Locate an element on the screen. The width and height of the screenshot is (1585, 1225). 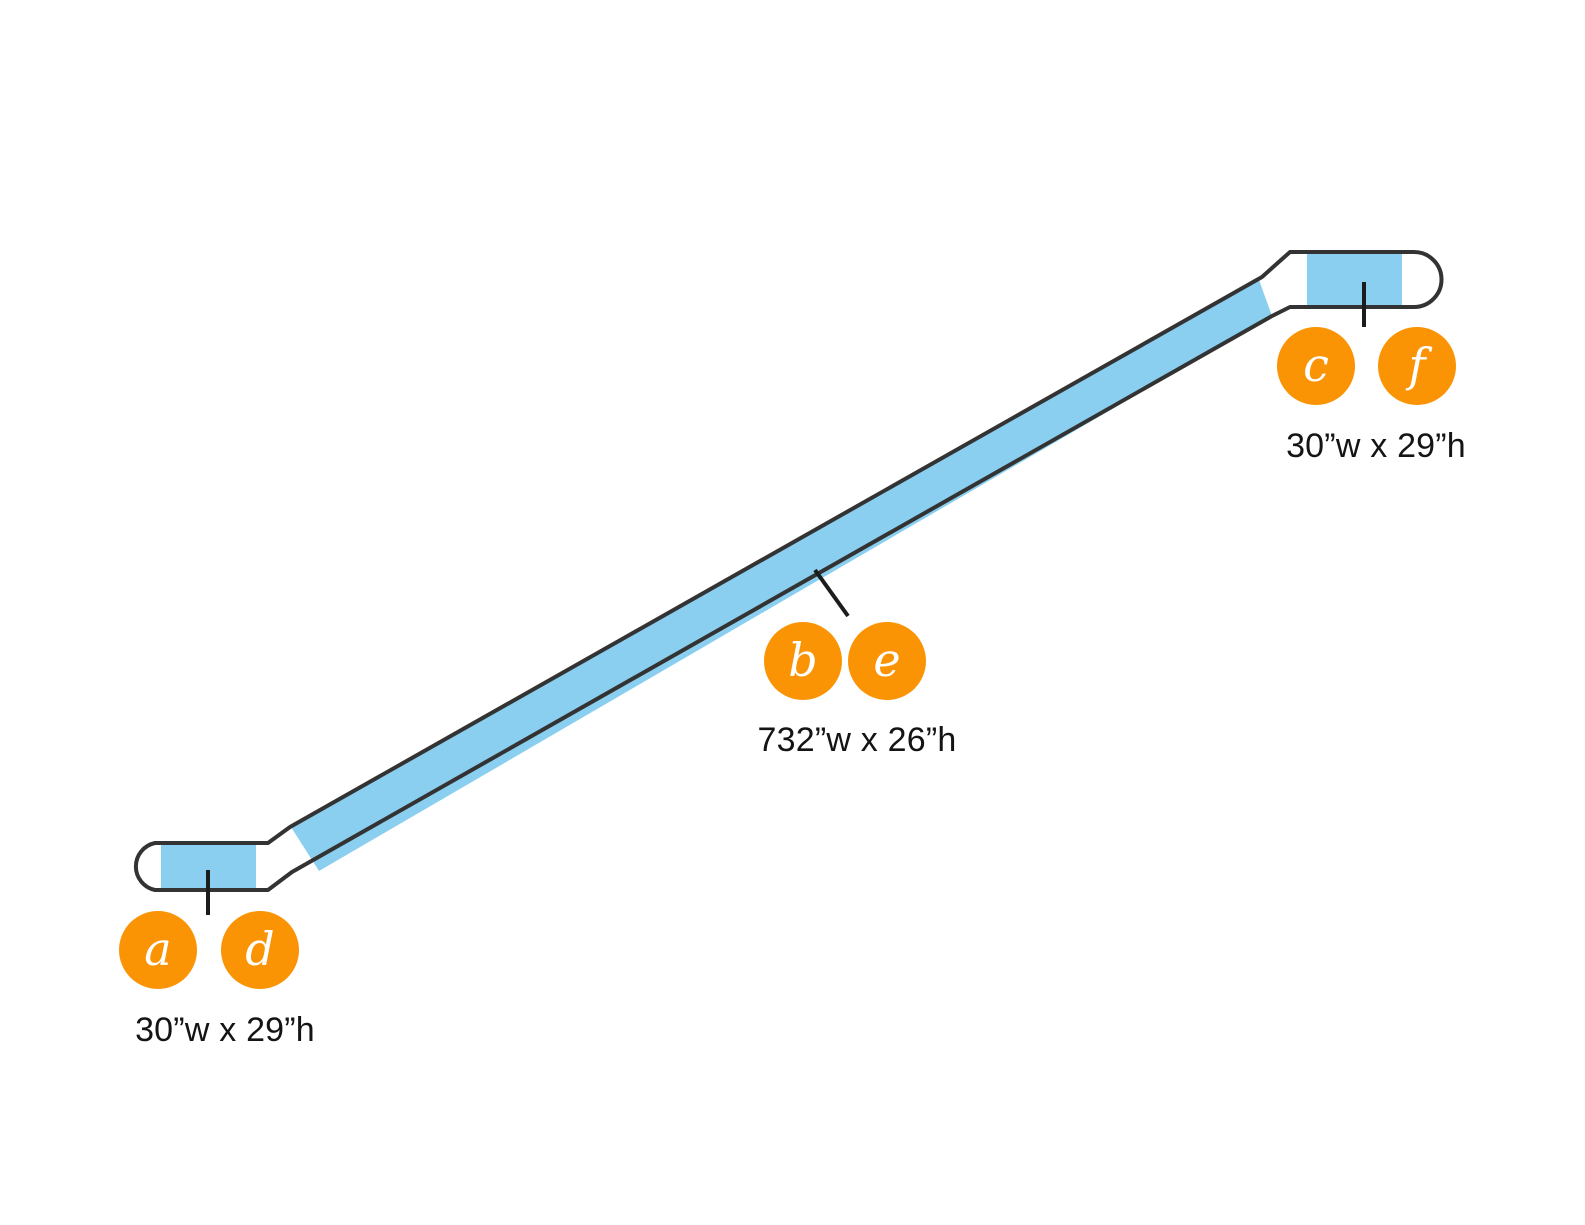
marker-a-circle is located at coordinates (158, 950).